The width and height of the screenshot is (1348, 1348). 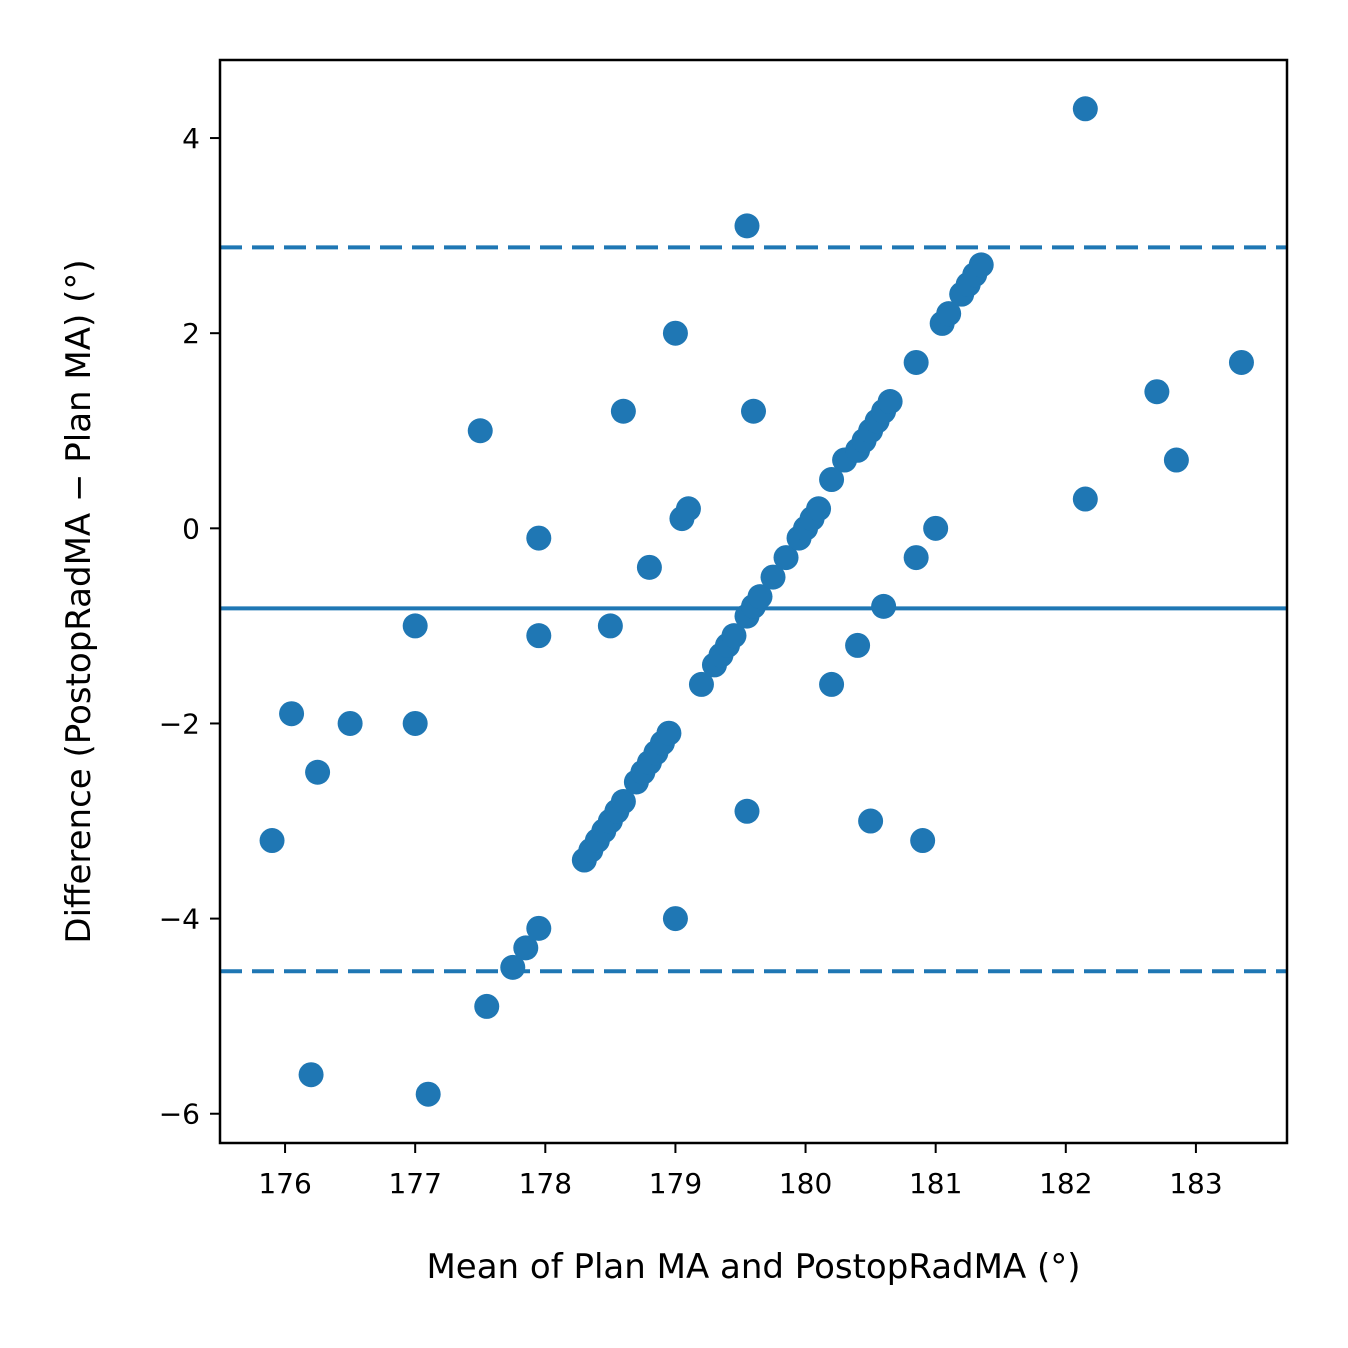 What do you see at coordinates (191, 138) in the screenshot?
I see `y-tick-label: 4` at bounding box center [191, 138].